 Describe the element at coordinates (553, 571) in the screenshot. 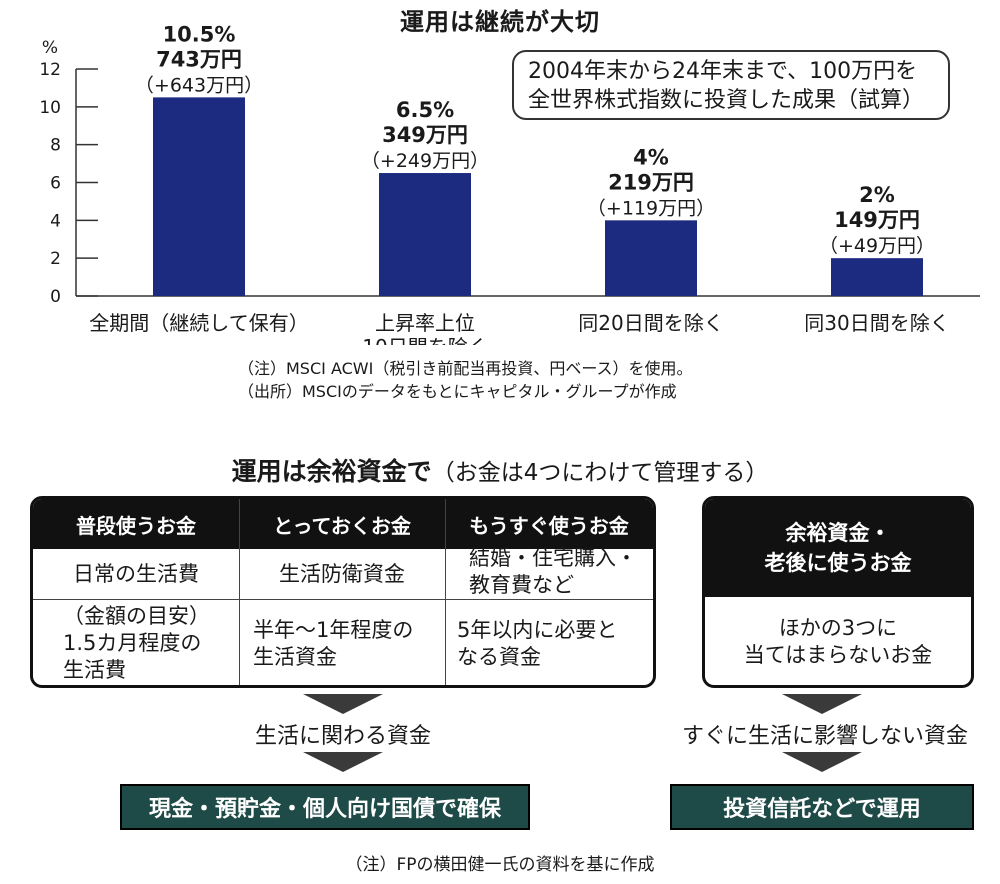

I see `cell-soon-purpose: 結婚・住宅購入・ 教育費など` at that location.